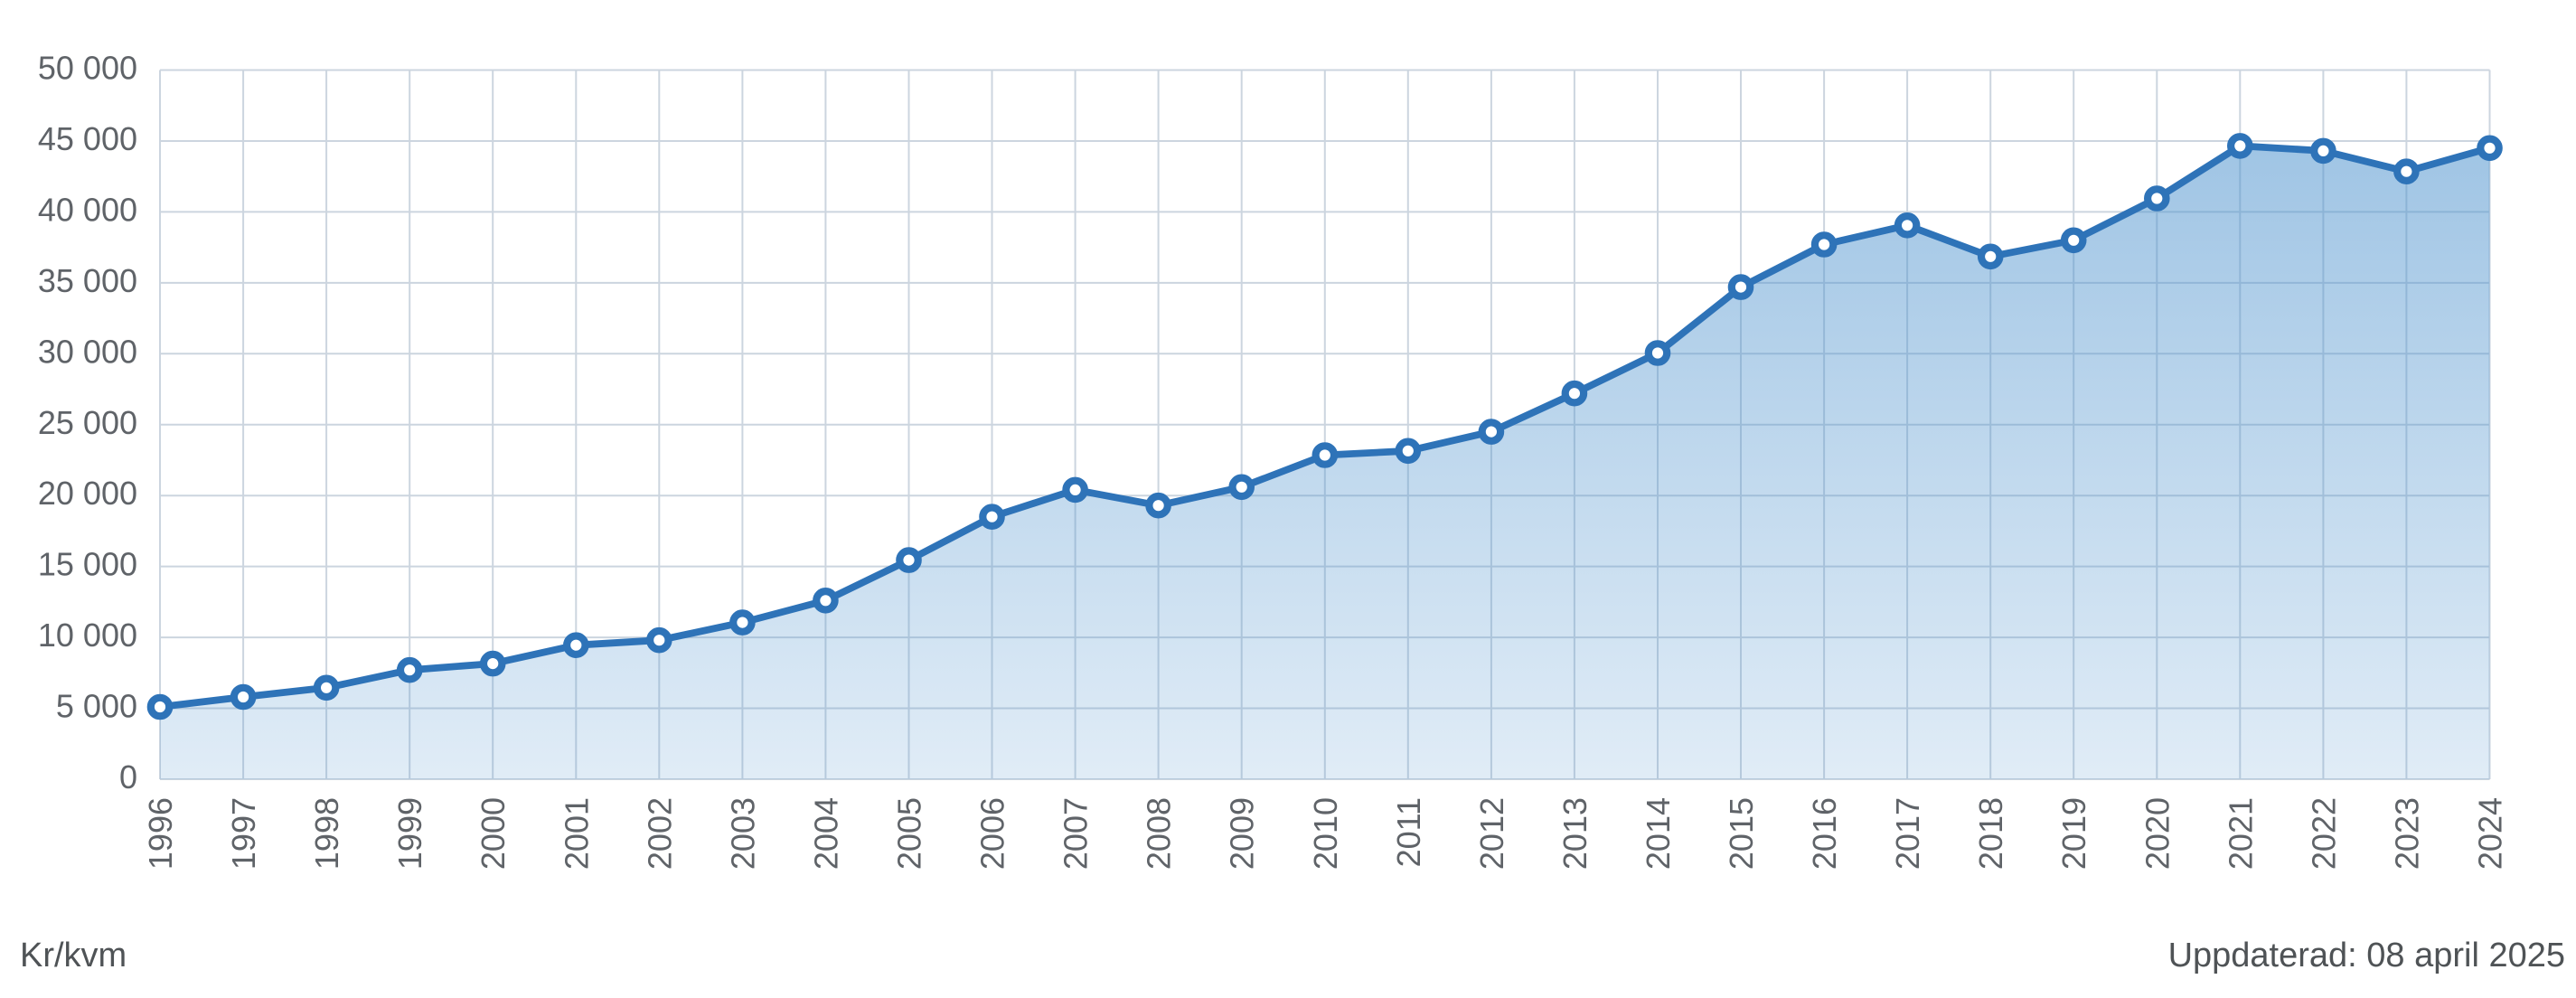 Image resolution: width=2576 pixels, height=998 pixels. I want to click on svg-text: 2017, so click(1907, 833).